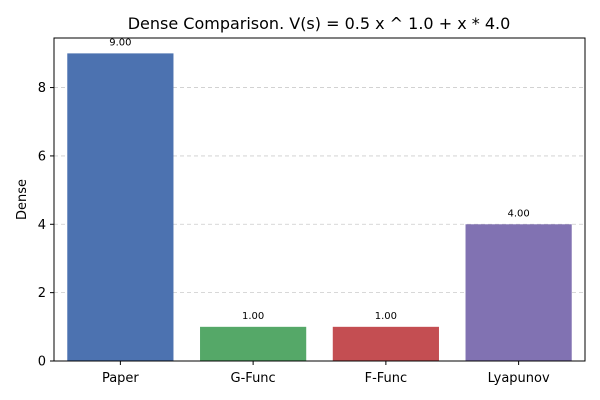  What do you see at coordinates (518, 213) in the screenshot?
I see `data-label: 4.00` at bounding box center [518, 213].